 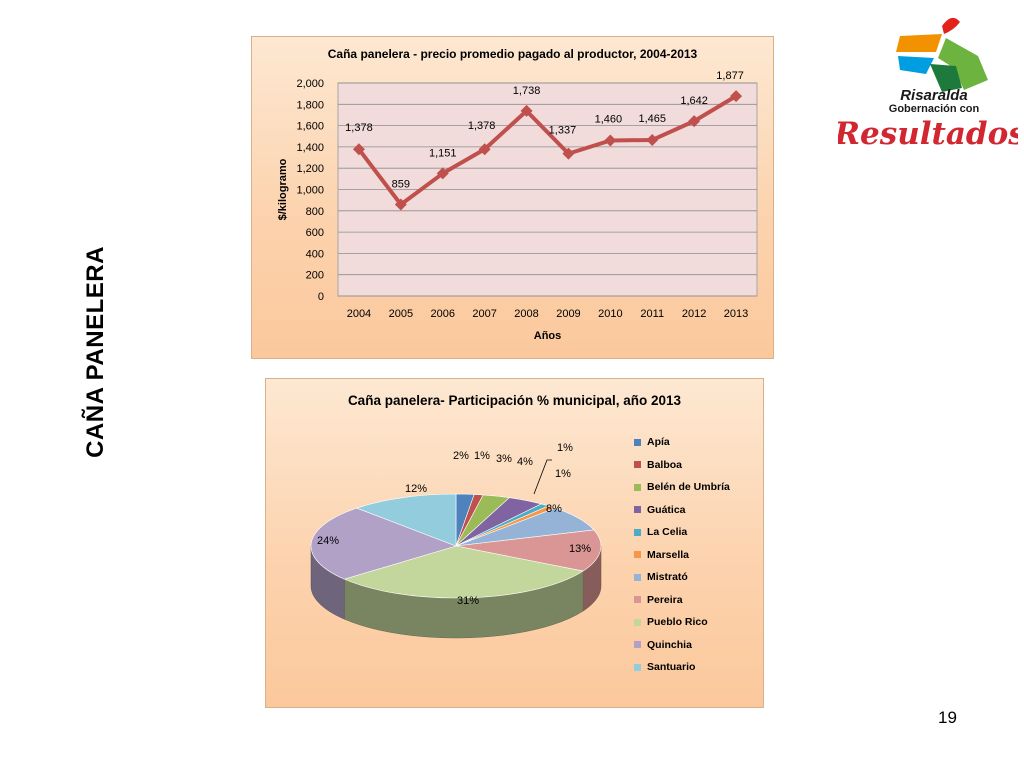 I want to click on x-tick-label: 2011, so click(x=652, y=314).